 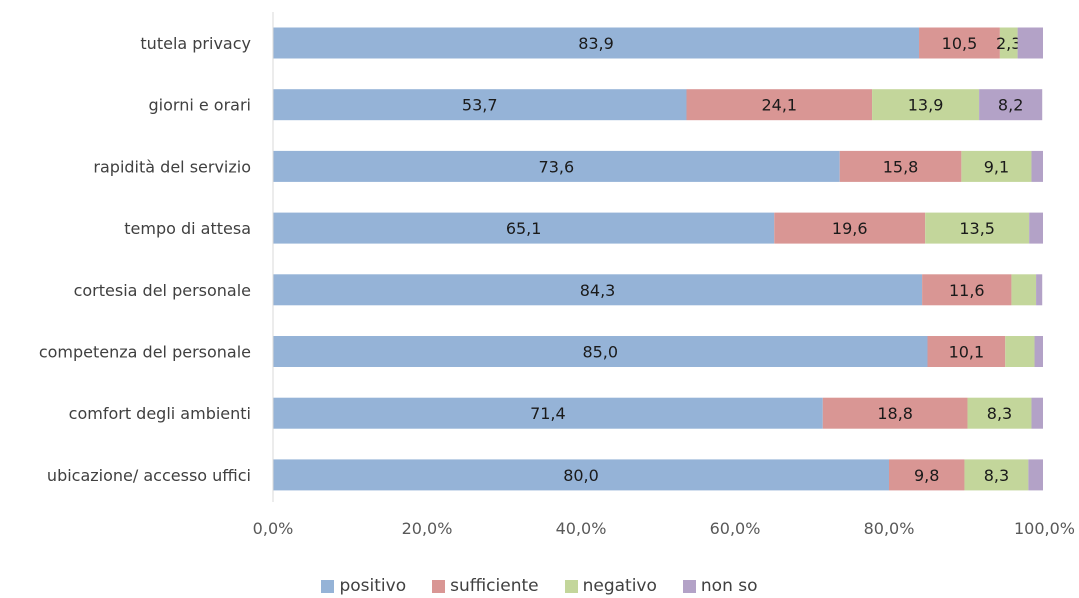 What do you see at coordinates (195, 43) in the screenshot?
I see `category-label: tutela privacy` at bounding box center [195, 43].